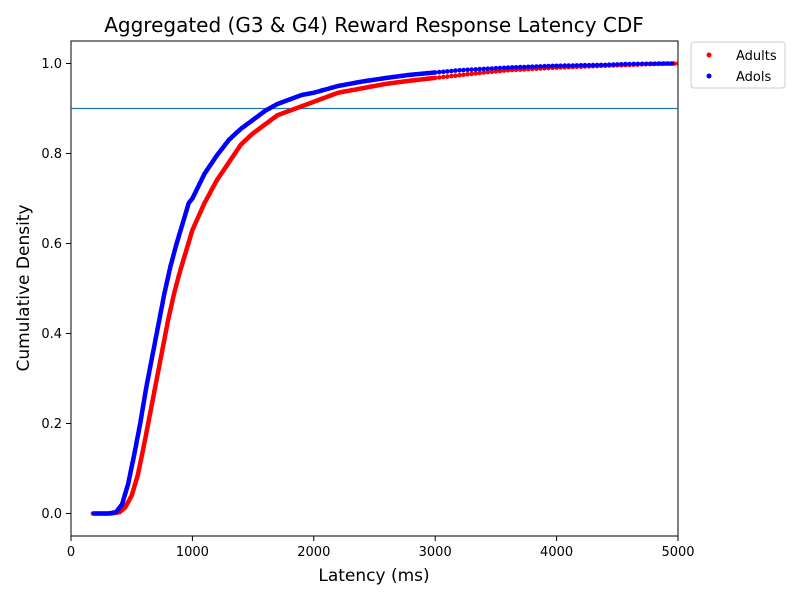  I want to click on x-axis-label: Latency (ms), so click(373, 576).